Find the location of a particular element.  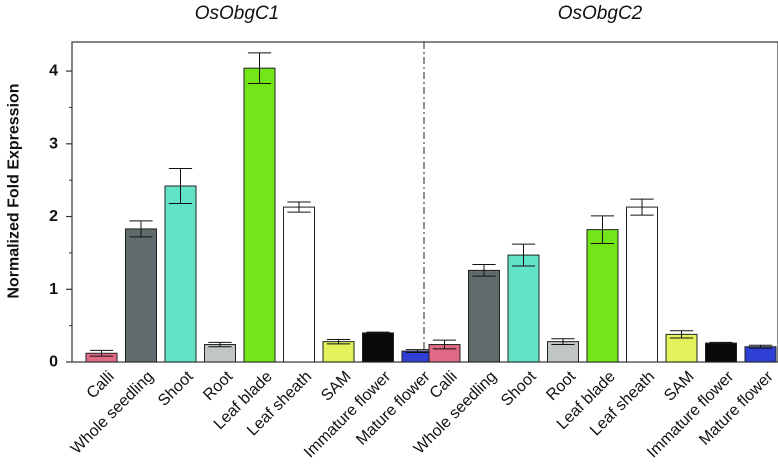

y-axis-label: Normalized Fold Expression is located at coordinates (14, 190).